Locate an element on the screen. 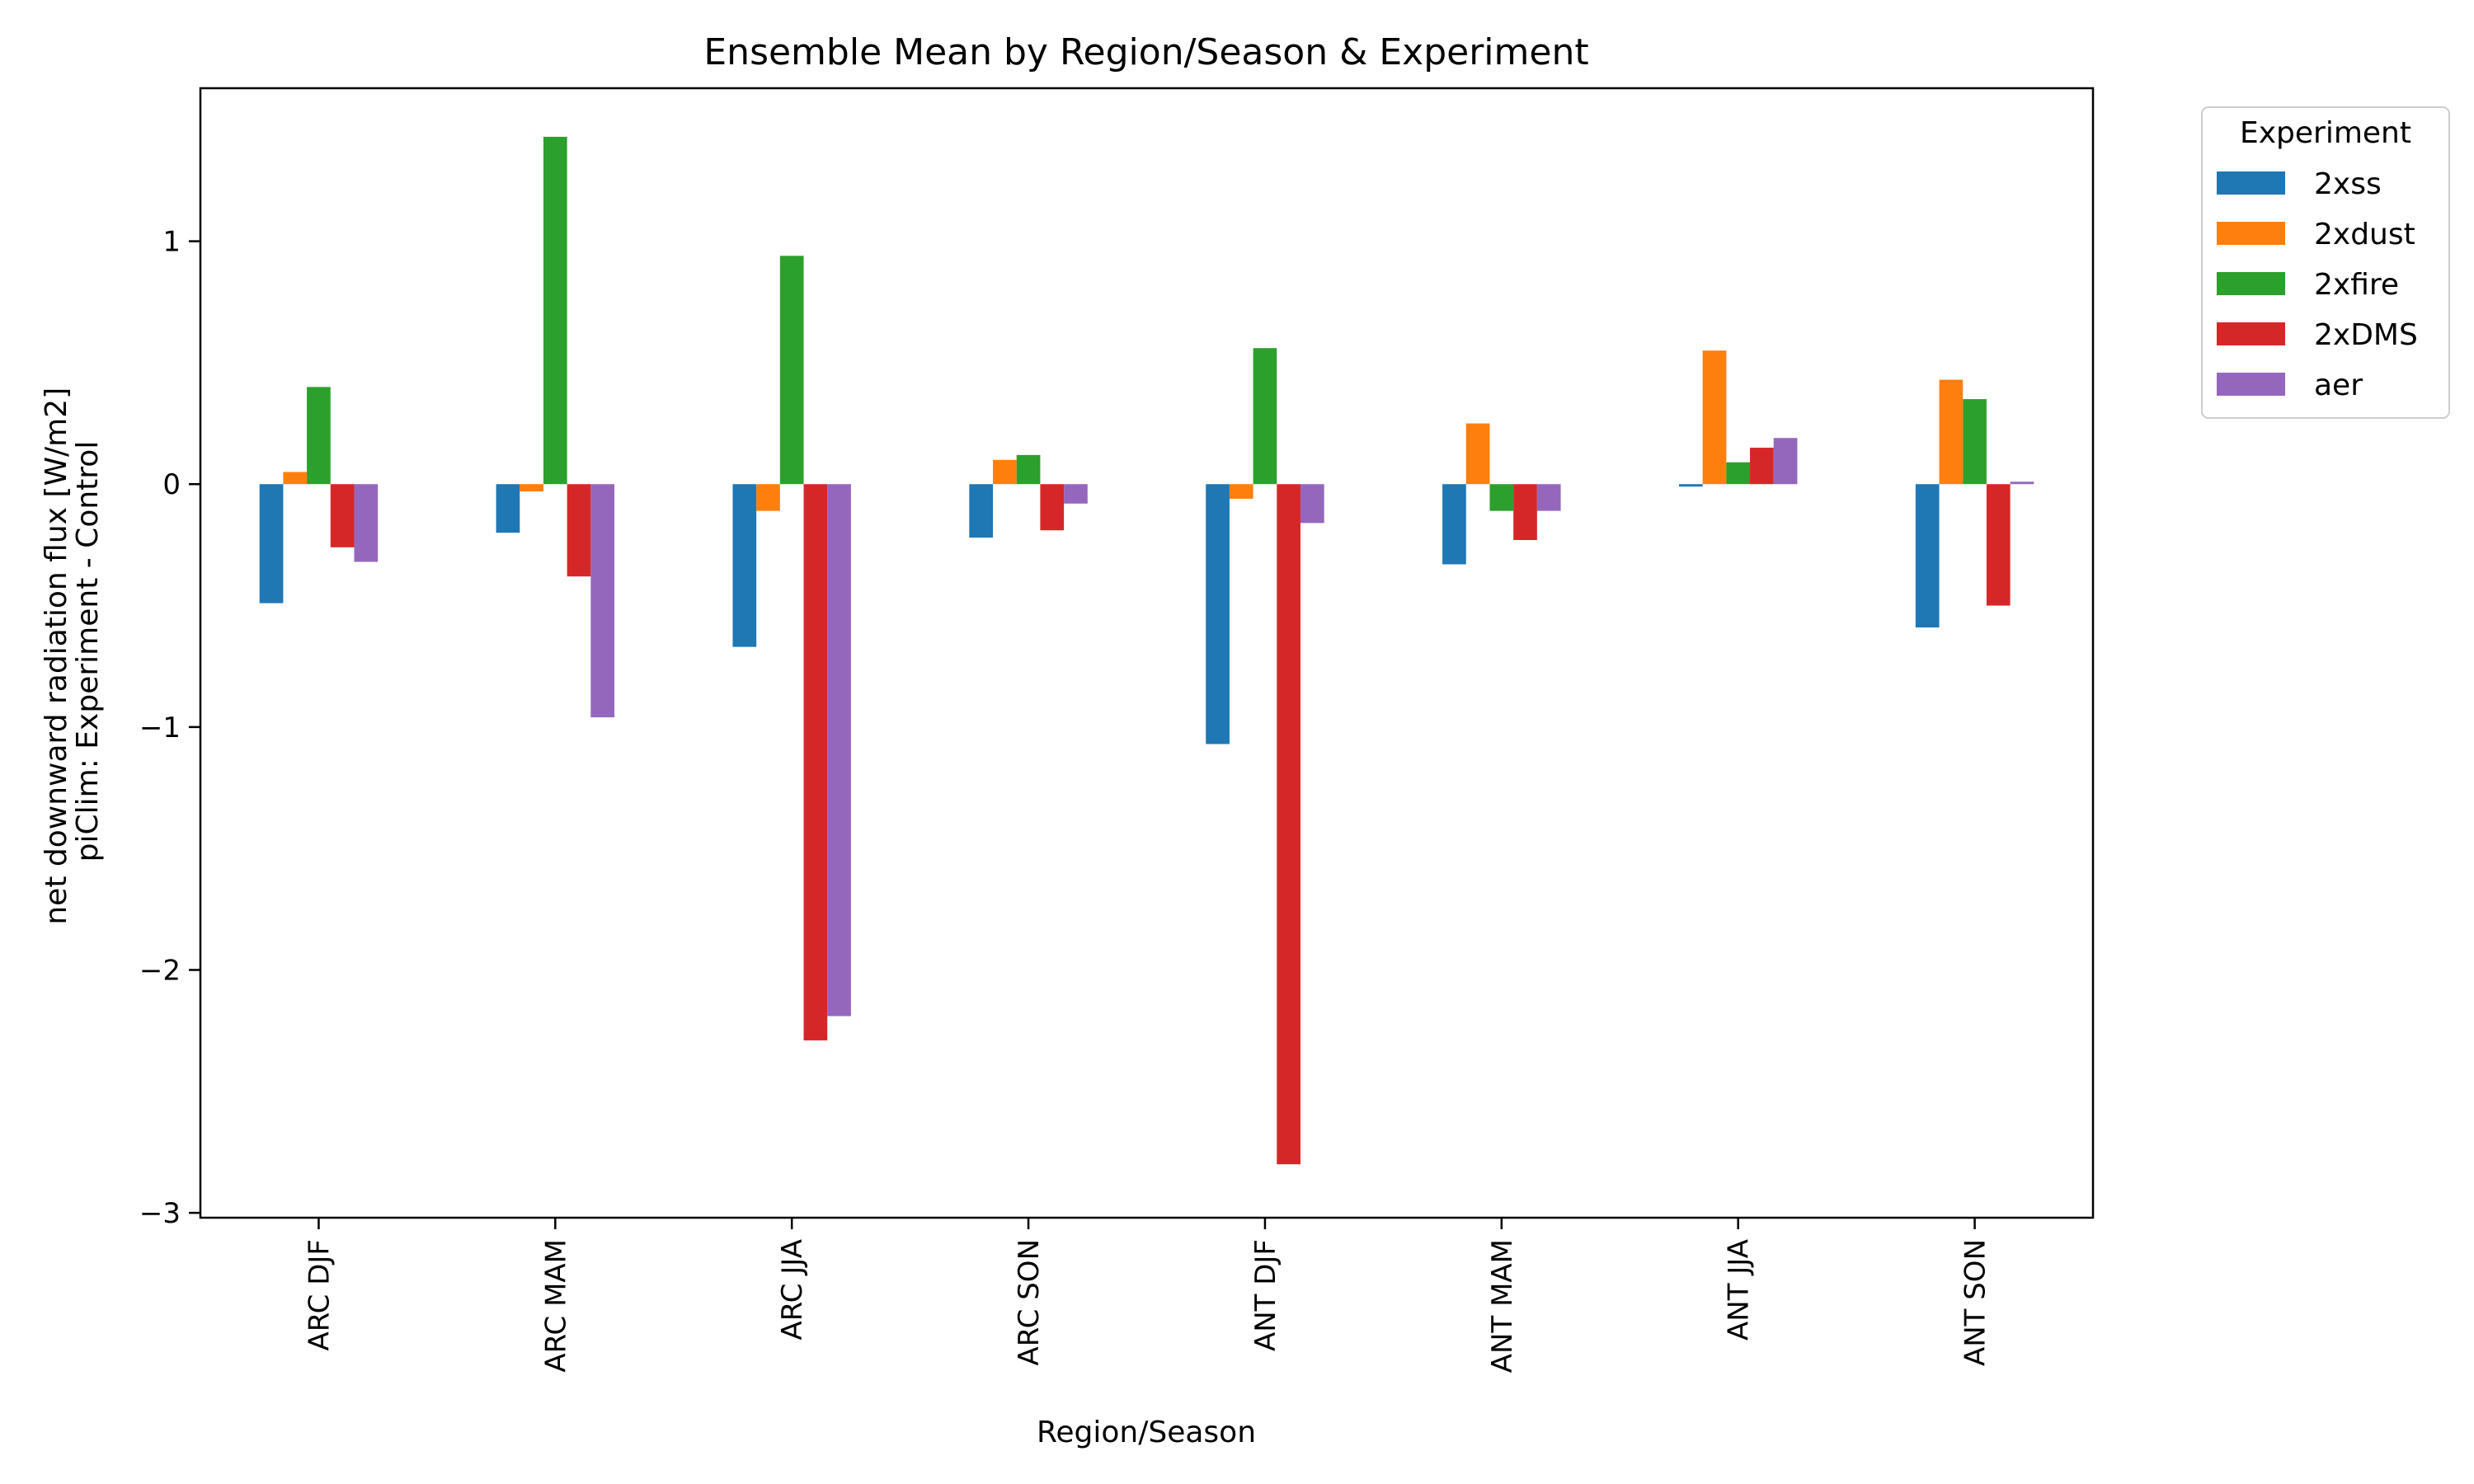 The height and width of the screenshot is (1484, 2474). bar-aer-ant-son is located at coordinates (2022, 483).